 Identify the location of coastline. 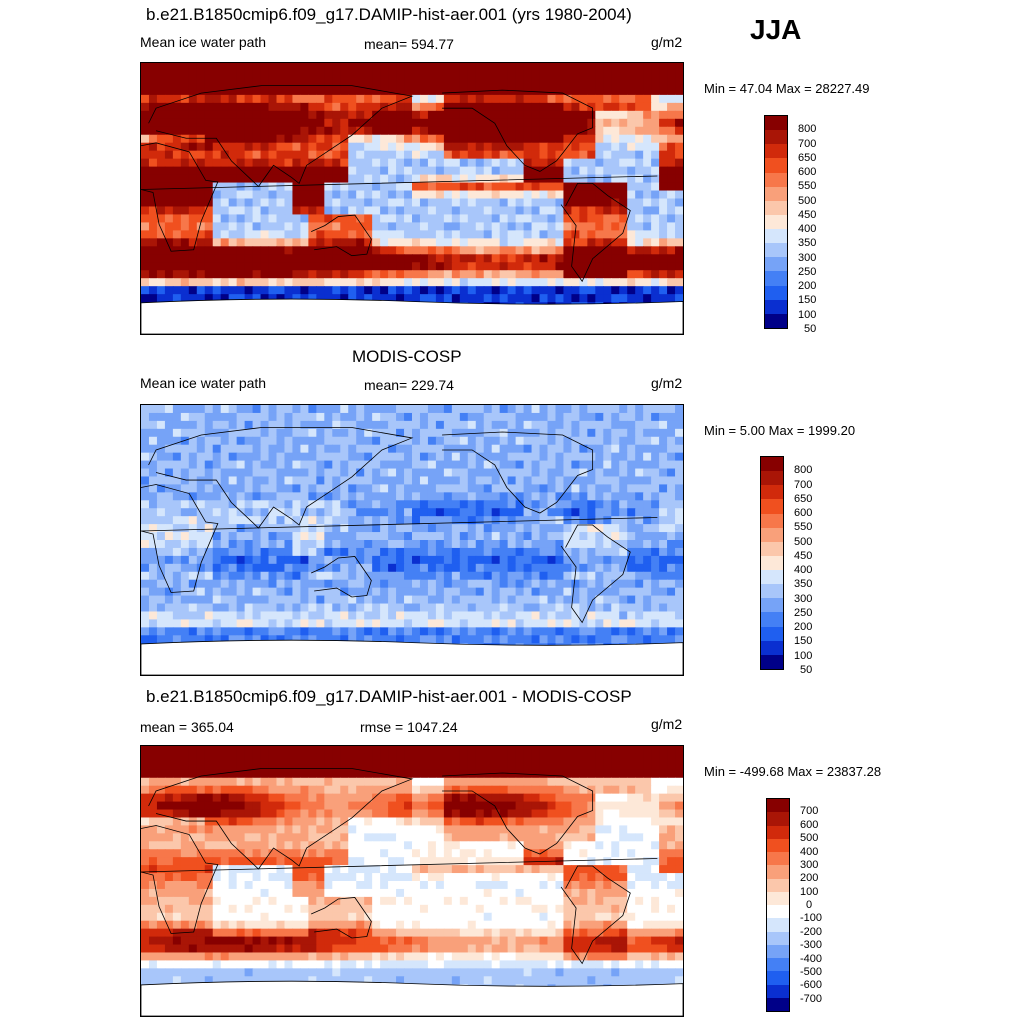
(518, 472).